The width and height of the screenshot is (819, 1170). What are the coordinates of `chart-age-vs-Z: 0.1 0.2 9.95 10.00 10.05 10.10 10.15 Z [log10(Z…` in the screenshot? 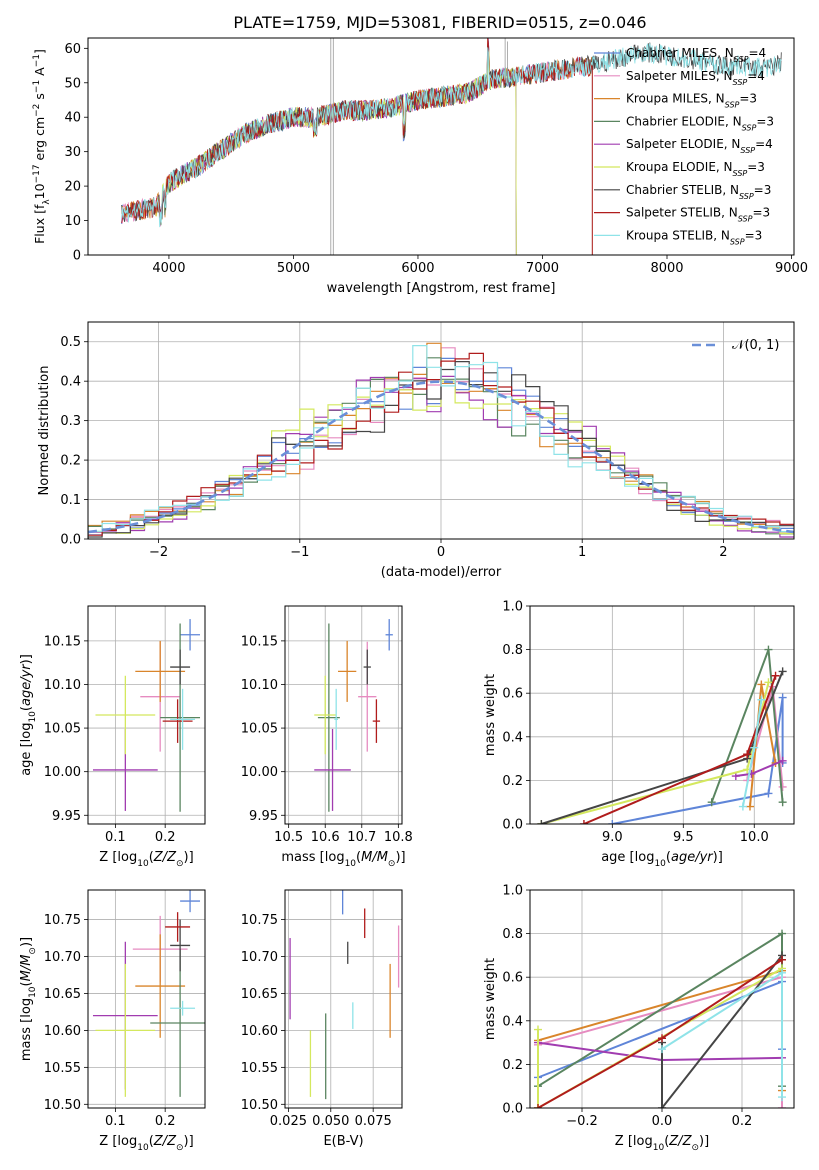 It's located at (112, 737).